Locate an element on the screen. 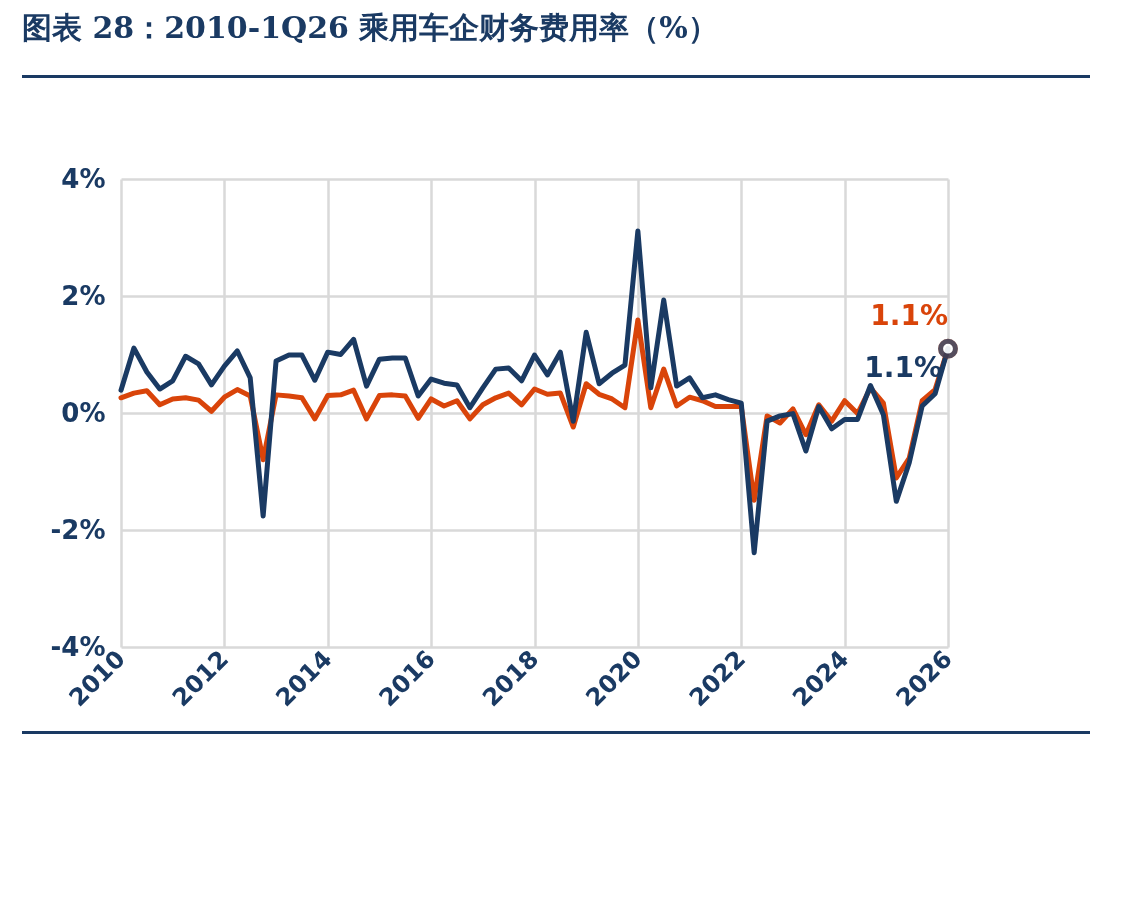 This screenshot has height=898, width=1128. y-tick-label: 4% is located at coordinates (83, 178).